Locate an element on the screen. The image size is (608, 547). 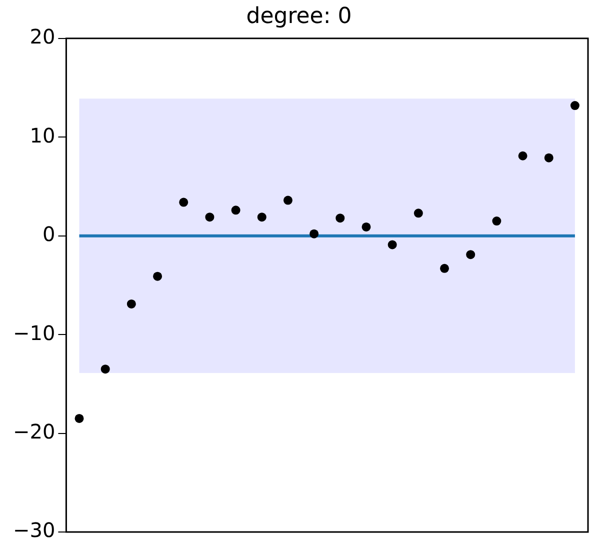
y-tick-label: −20 is located at coordinates (34, 431).